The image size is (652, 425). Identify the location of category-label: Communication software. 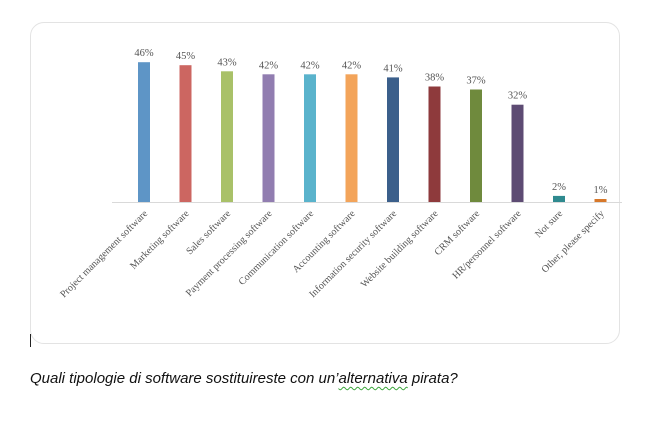
(277, 248).